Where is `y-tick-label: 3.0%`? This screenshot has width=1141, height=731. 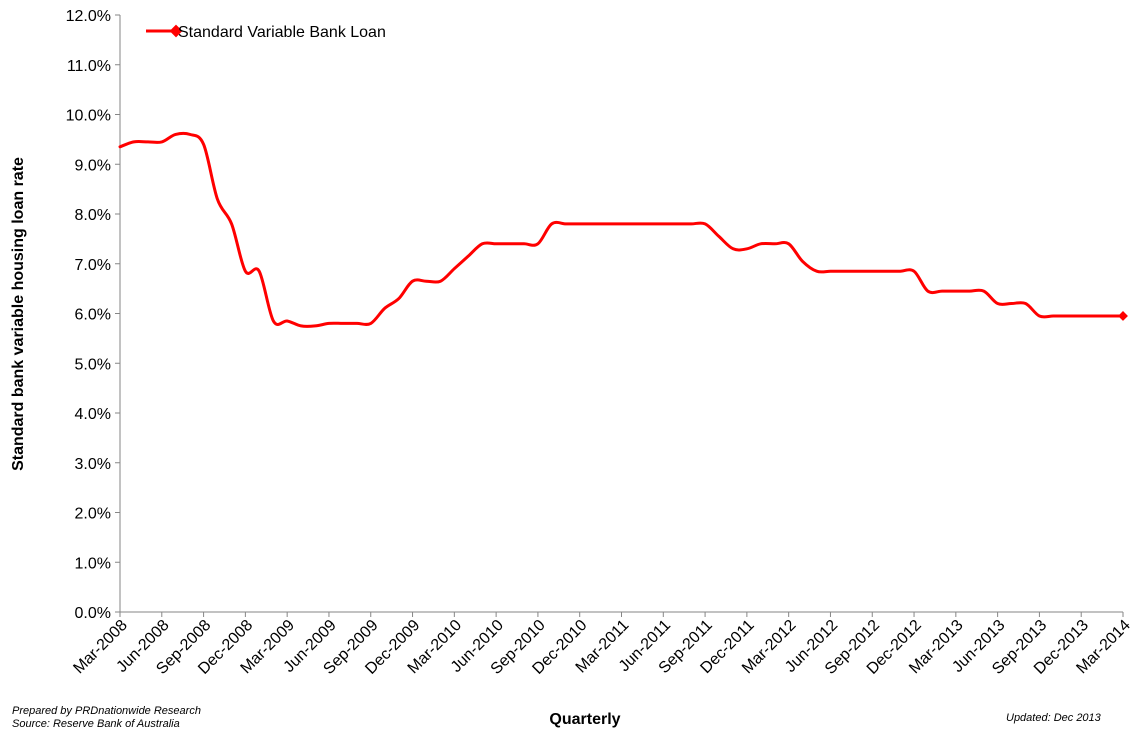
y-tick-label: 3.0% is located at coordinates (93, 464).